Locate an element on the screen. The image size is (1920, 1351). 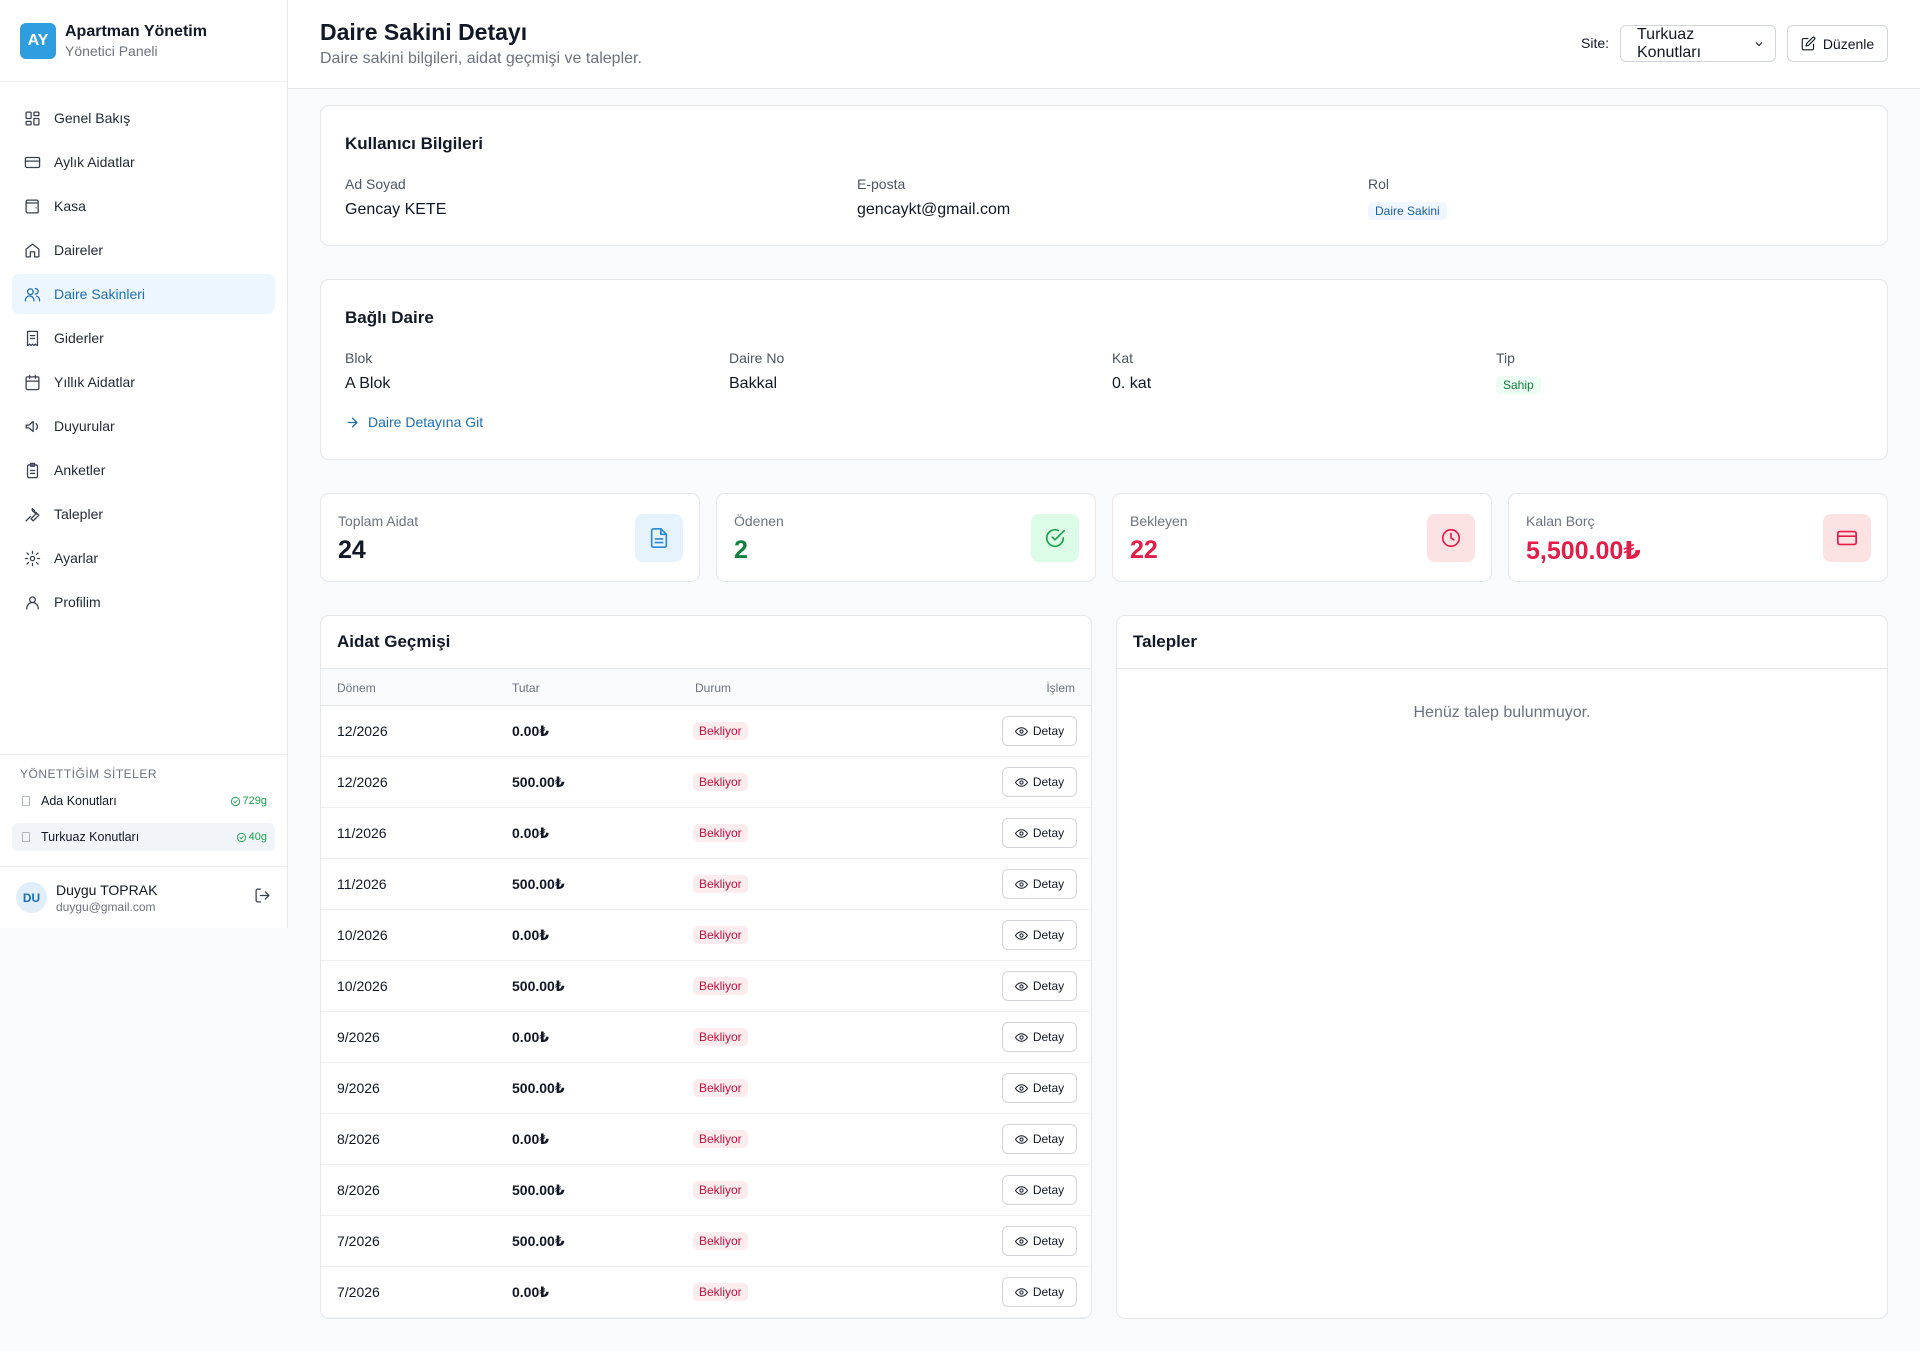
site-item-turkuaz-konutlari: Turkuaz Konutları 40g is located at coordinates (143, 837).